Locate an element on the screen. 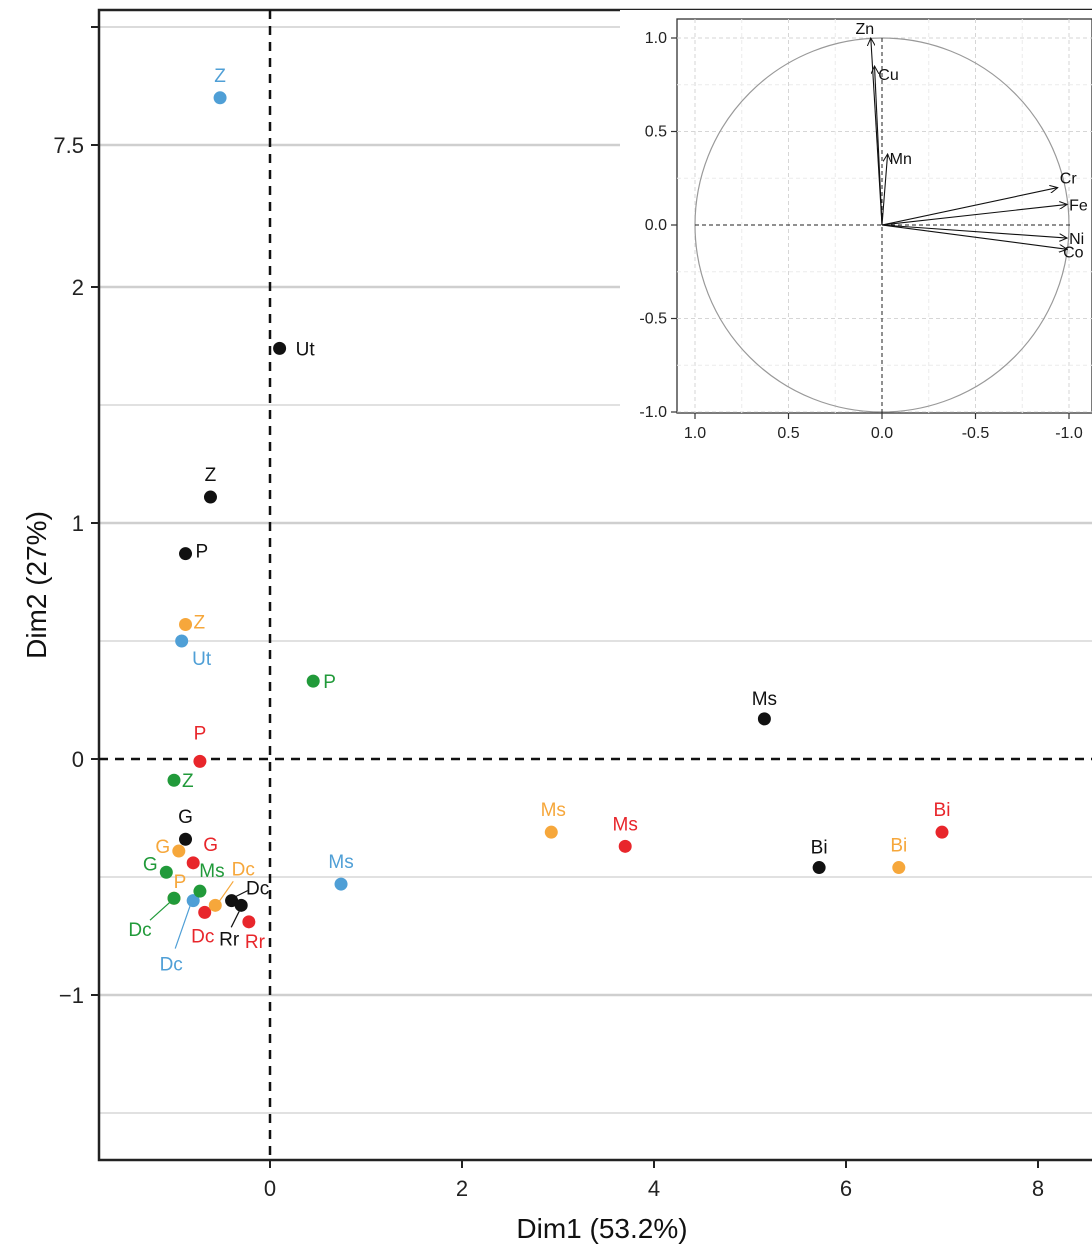  loading-vector: Mn is located at coordinates (896, 188).